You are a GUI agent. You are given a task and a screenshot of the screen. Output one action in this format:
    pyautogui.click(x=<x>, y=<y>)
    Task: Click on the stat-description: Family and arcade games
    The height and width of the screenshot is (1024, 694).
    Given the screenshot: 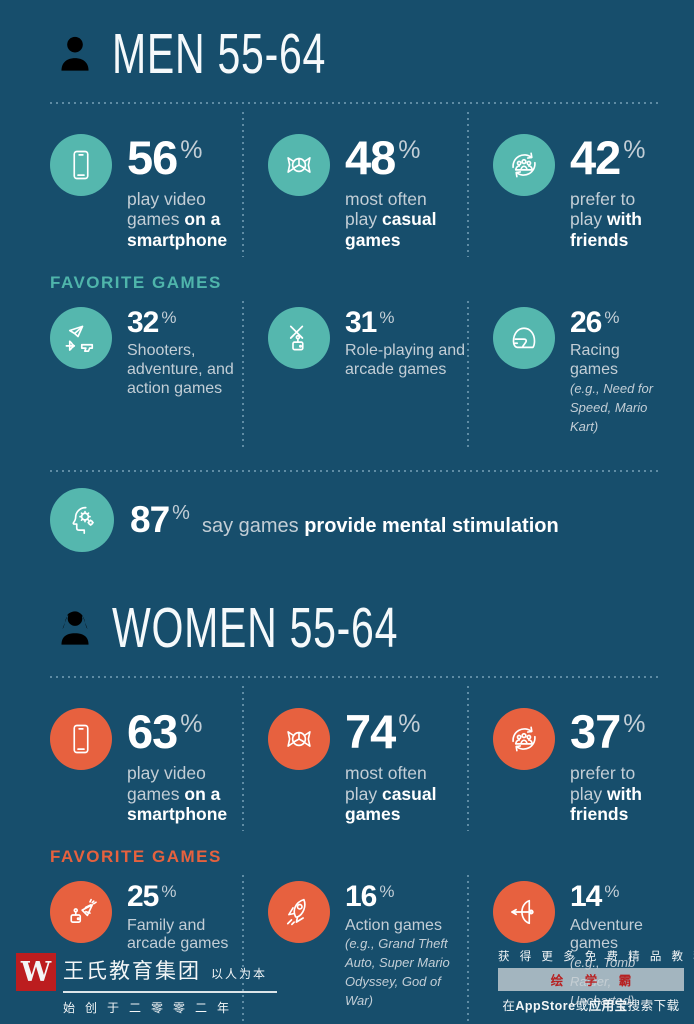 What is the action you would take?
    pyautogui.click(x=184, y=936)
    